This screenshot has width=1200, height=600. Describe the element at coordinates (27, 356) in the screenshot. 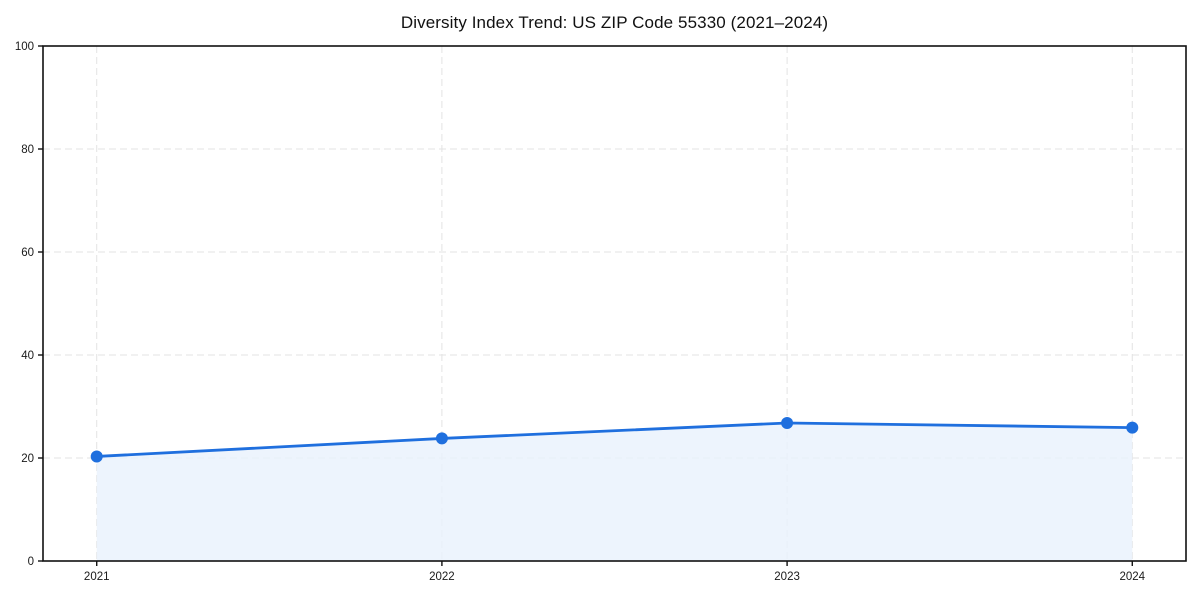

I see `y-tick-label: 40` at that location.